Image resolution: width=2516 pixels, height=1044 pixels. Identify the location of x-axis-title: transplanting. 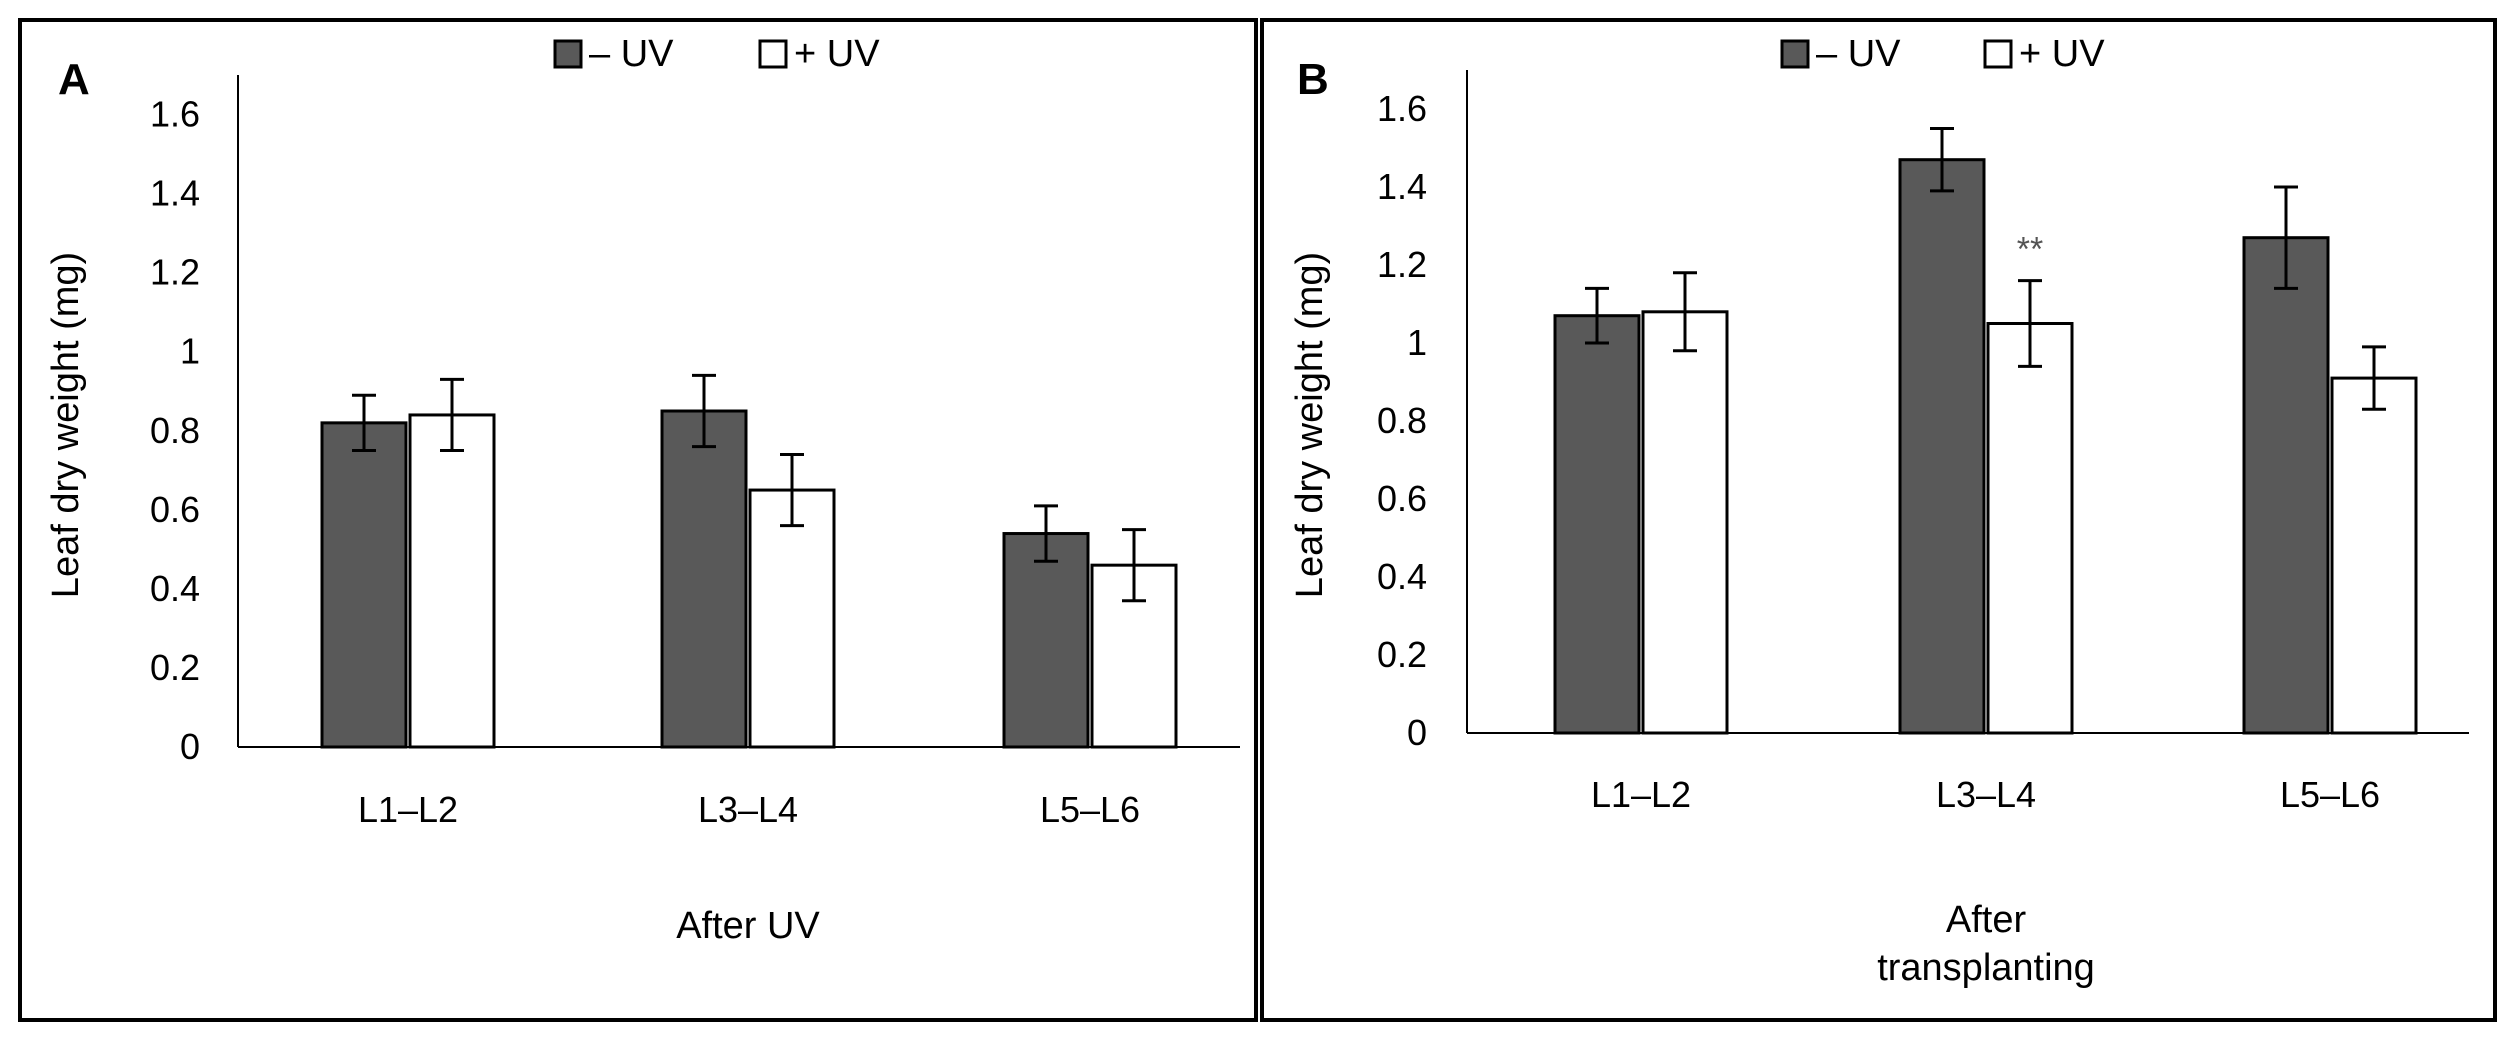
(1986, 968).